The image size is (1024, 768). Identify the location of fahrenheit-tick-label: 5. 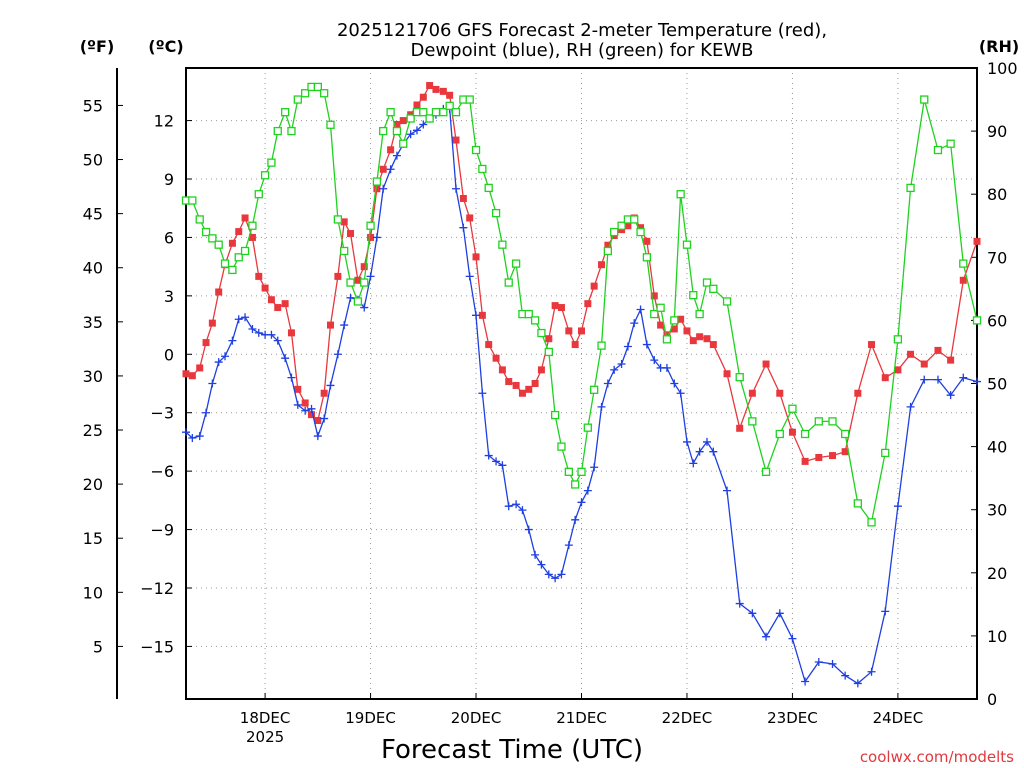
(98, 646).